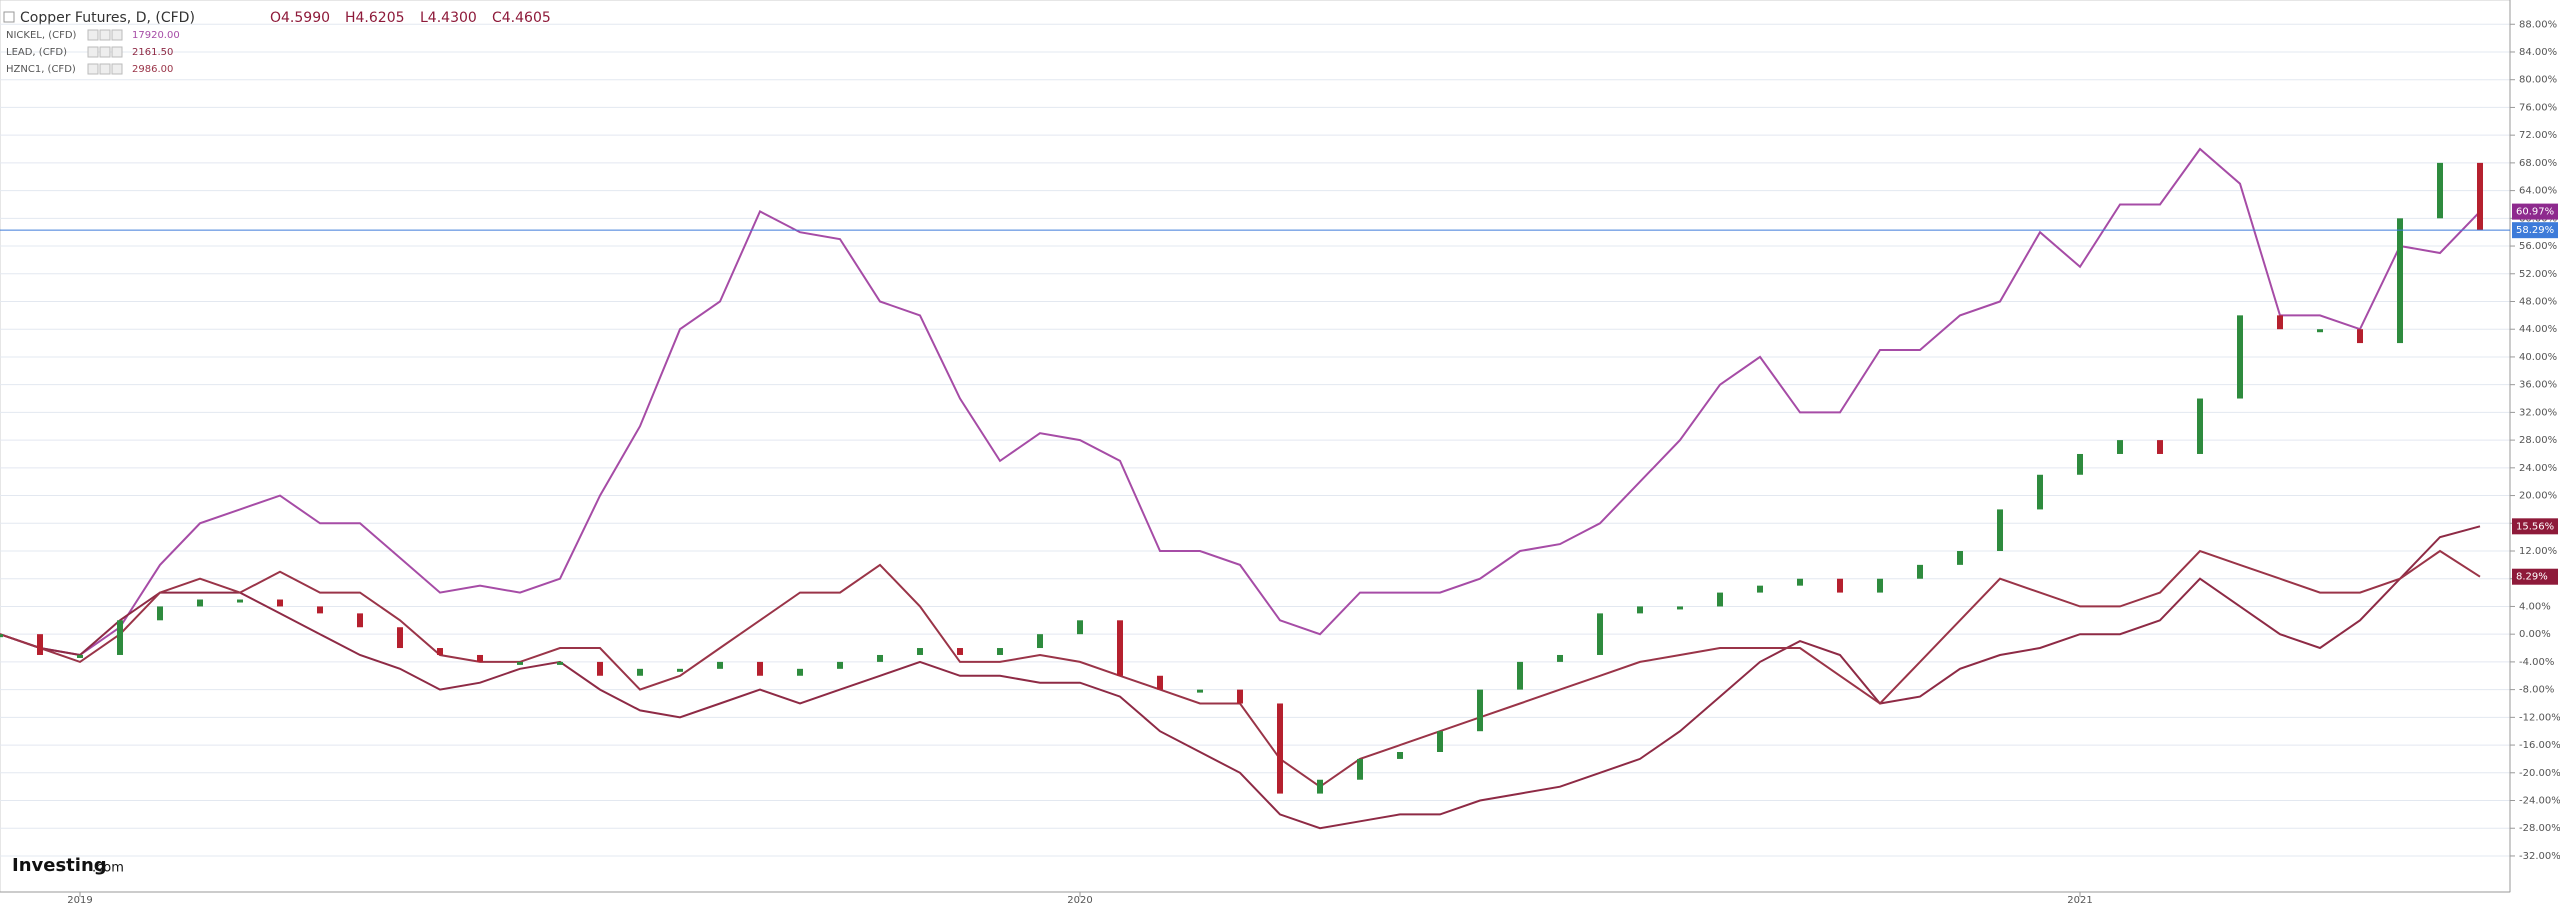  Describe the element at coordinates (300, 18) in the screenshot. I see `ohlc-open: O4.5990` at that location.